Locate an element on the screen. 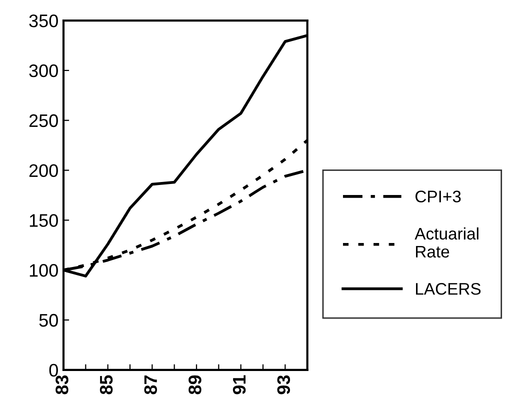 This screenshot has width=508, height=411. y-tick-label: 100 is located at coordinates (44, 270).